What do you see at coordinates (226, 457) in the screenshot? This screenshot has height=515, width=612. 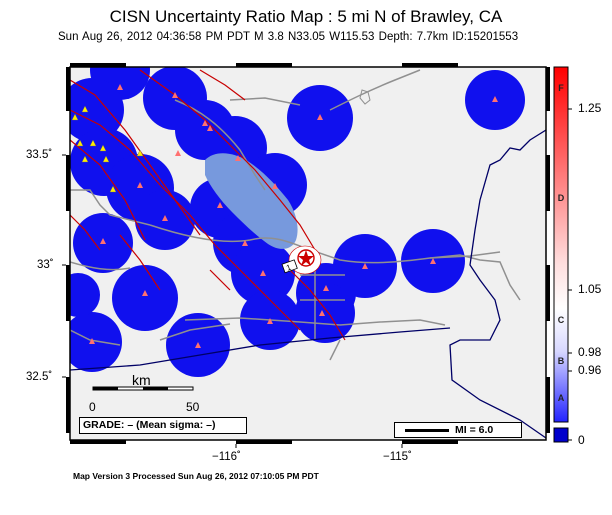 I see `lon-label-116: −116˚` at bounding box center [226, 457].